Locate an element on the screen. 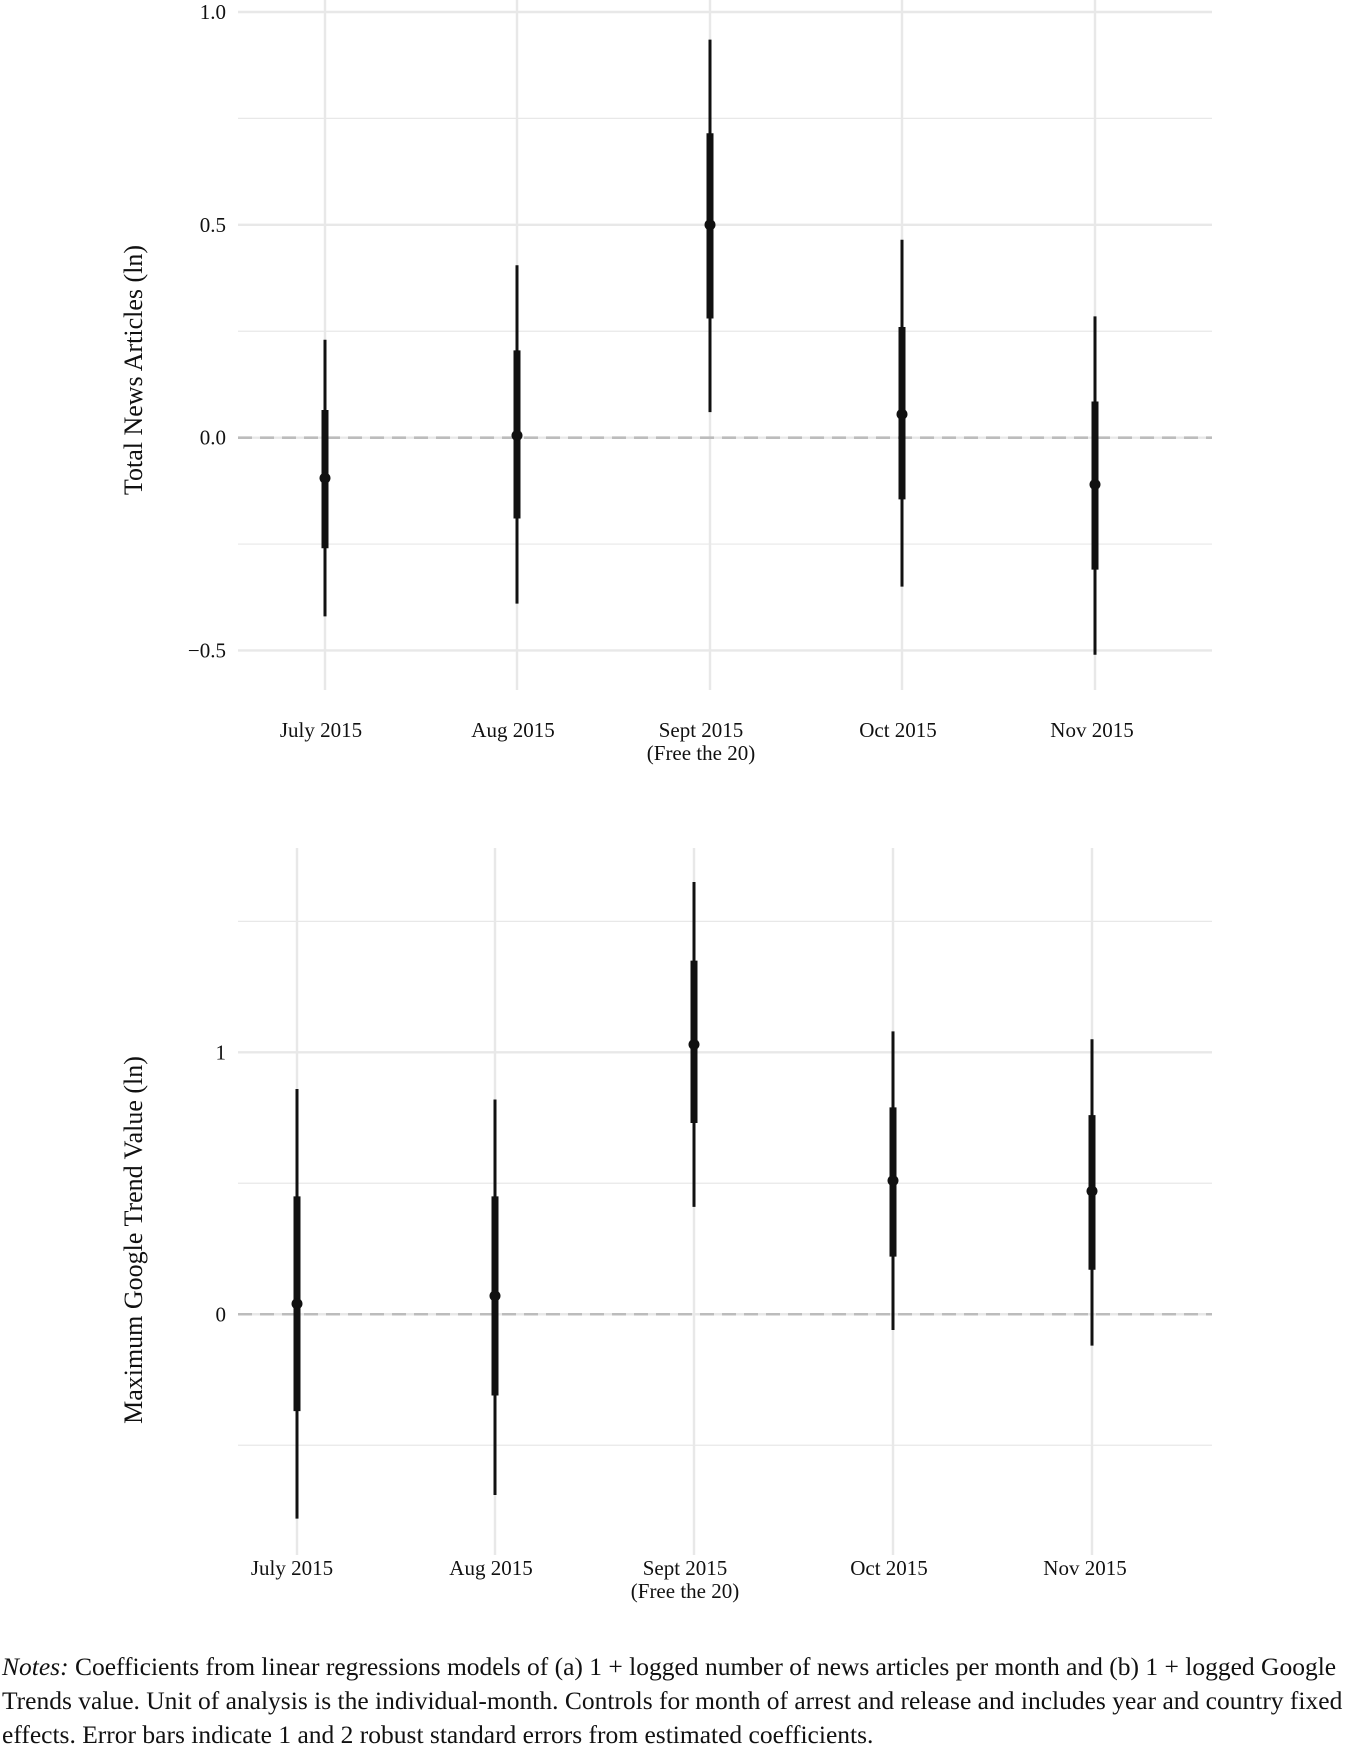 This screenshot has height=1757, width=1354. y-tick-label: −0.5 is located at coordinates (207, 650).